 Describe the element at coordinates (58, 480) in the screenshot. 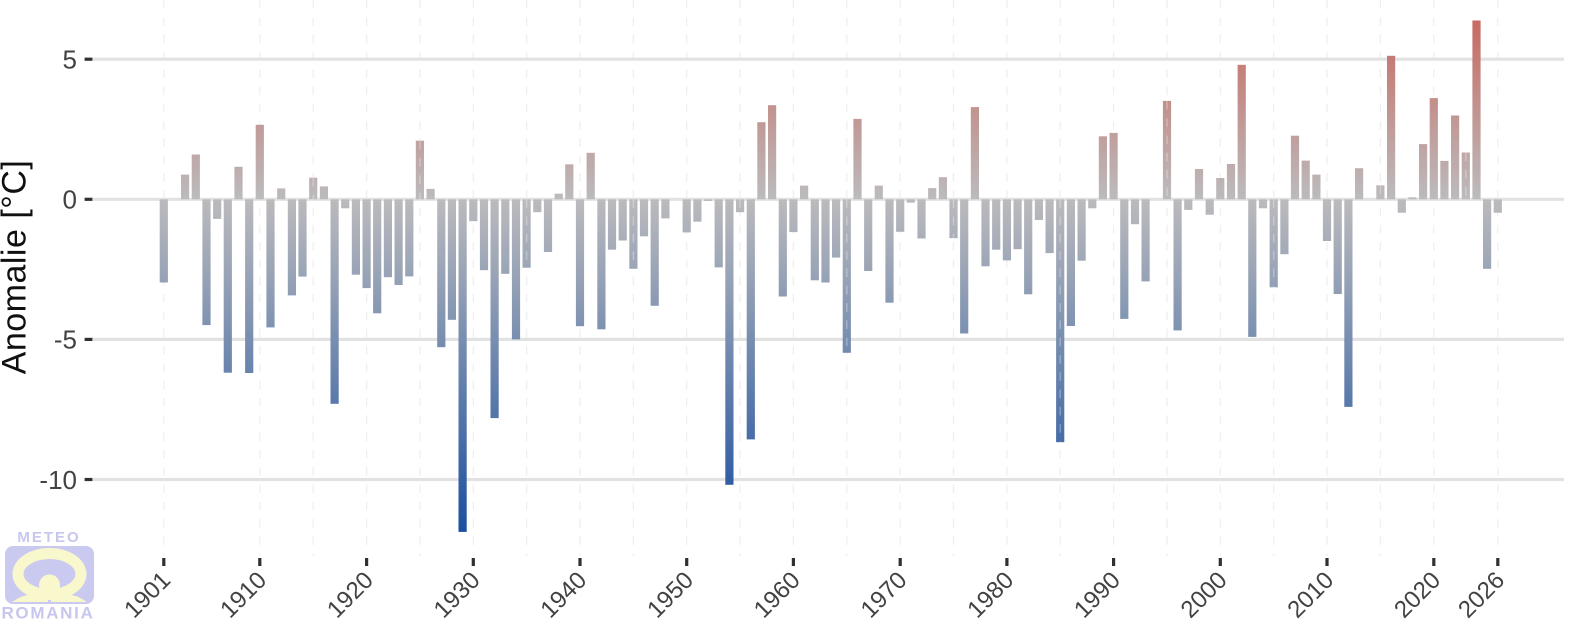

I see `svg-text: -10` at that location.